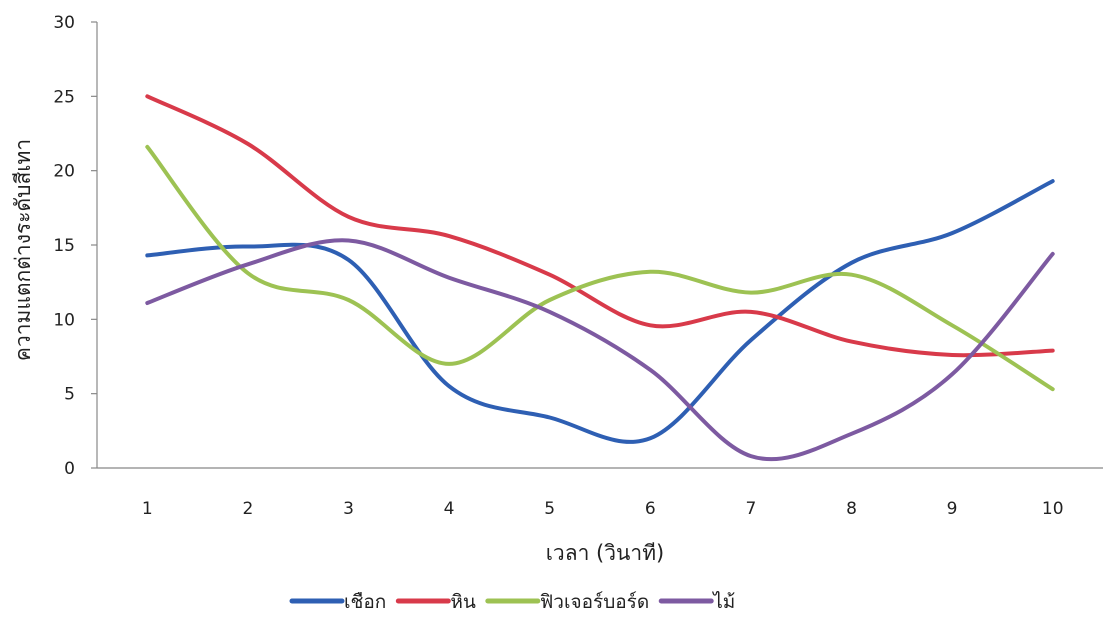 Image resolution: width=1108 pixels, height=623 pixels. I want to click on y-tick-label: 15, so click(64, 246).